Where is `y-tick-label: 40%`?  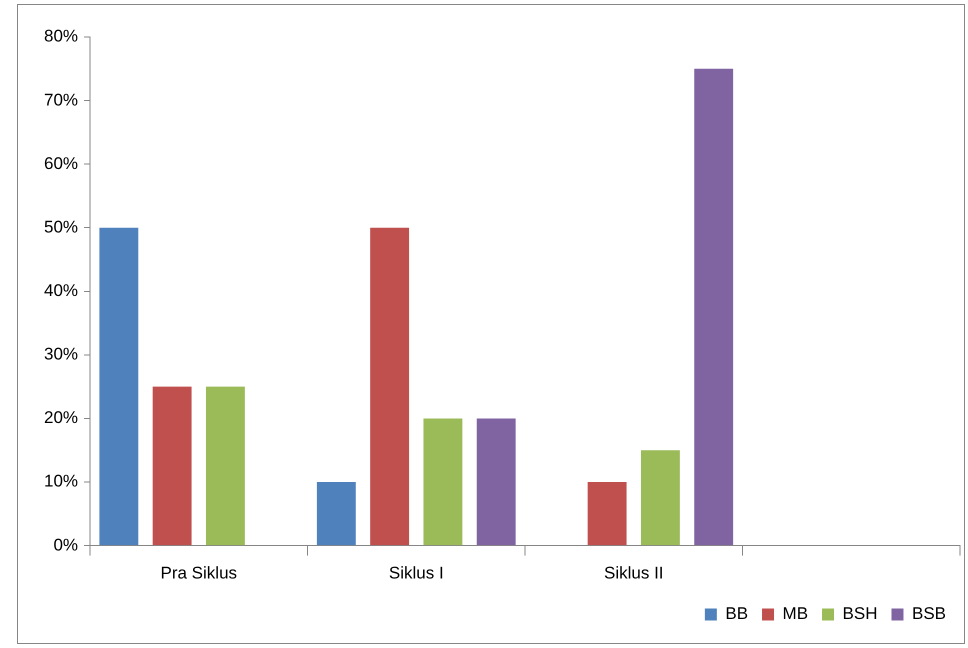 y-tick-label: 40% is located at coordinates (61, 290).